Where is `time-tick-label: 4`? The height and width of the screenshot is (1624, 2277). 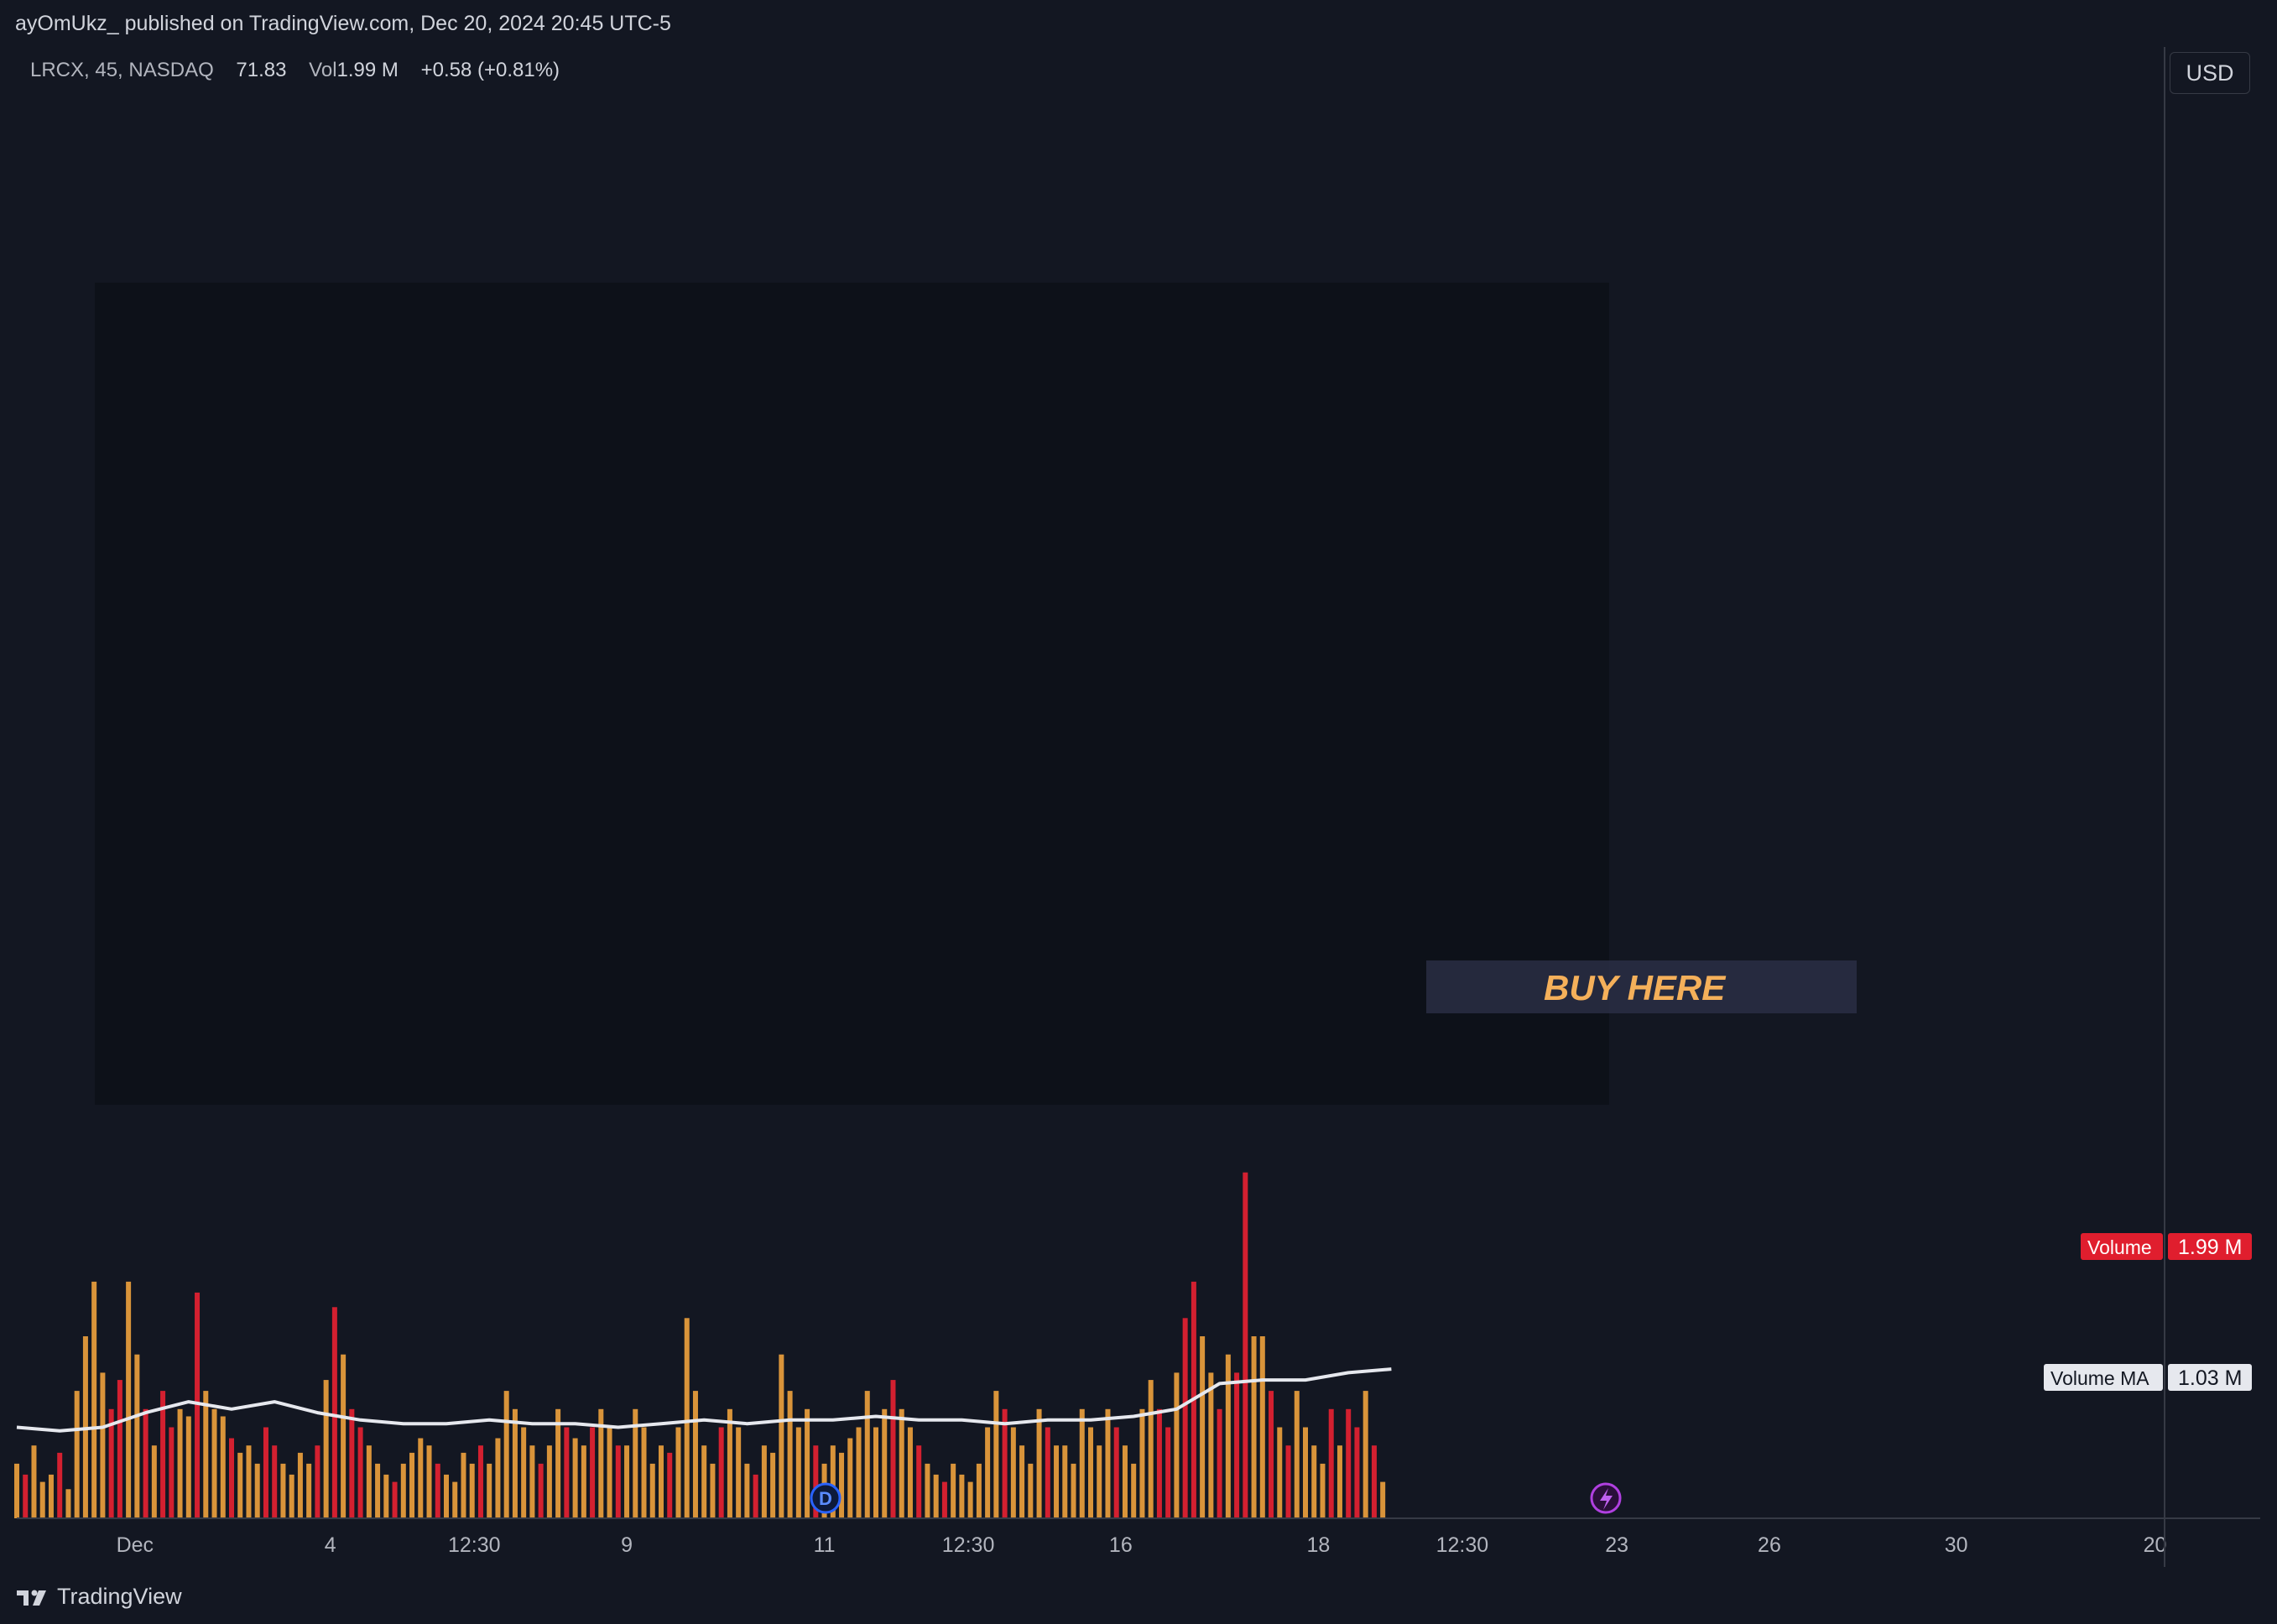 time-tick-label: 4 is located at coordinates (330, 1545).